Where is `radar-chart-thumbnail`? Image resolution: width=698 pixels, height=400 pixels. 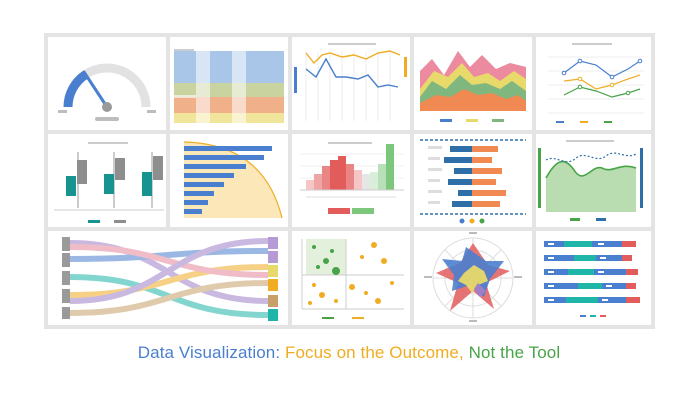 radar-chart-thumbnail is located at coordinates (473, 278).